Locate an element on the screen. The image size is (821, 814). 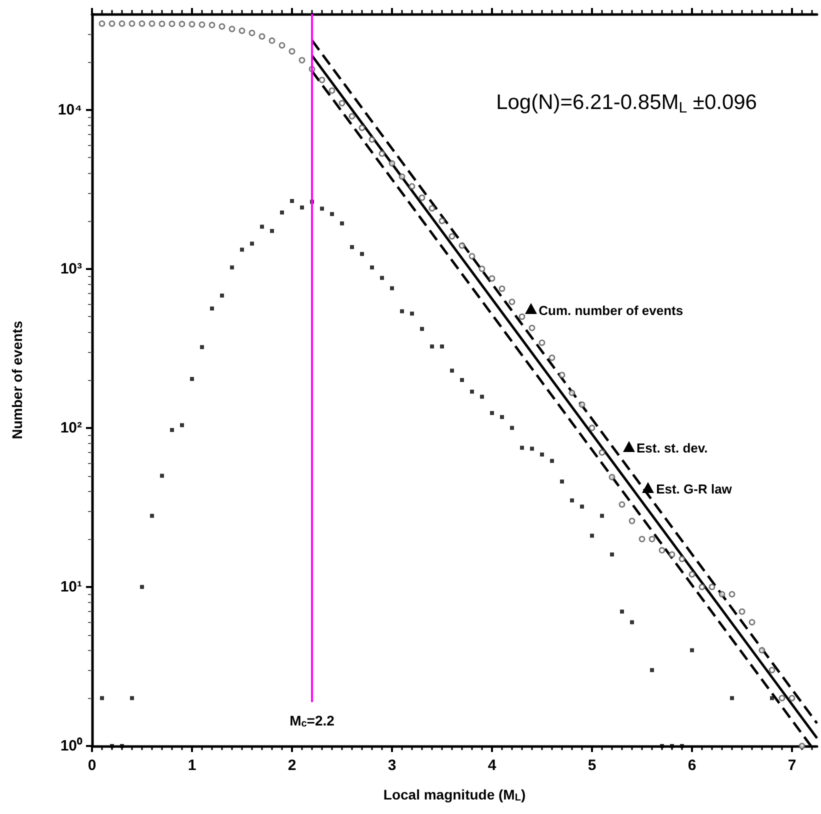
y-tick-label: 10⁰ is located at coordinates (71, 745).